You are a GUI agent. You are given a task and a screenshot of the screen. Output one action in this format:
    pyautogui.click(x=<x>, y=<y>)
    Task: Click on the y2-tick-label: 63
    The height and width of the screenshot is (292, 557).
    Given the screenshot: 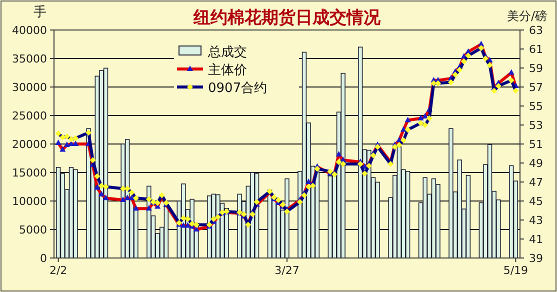 What is the action you would take?
    pyautogui.click(x=536, y=30)
    